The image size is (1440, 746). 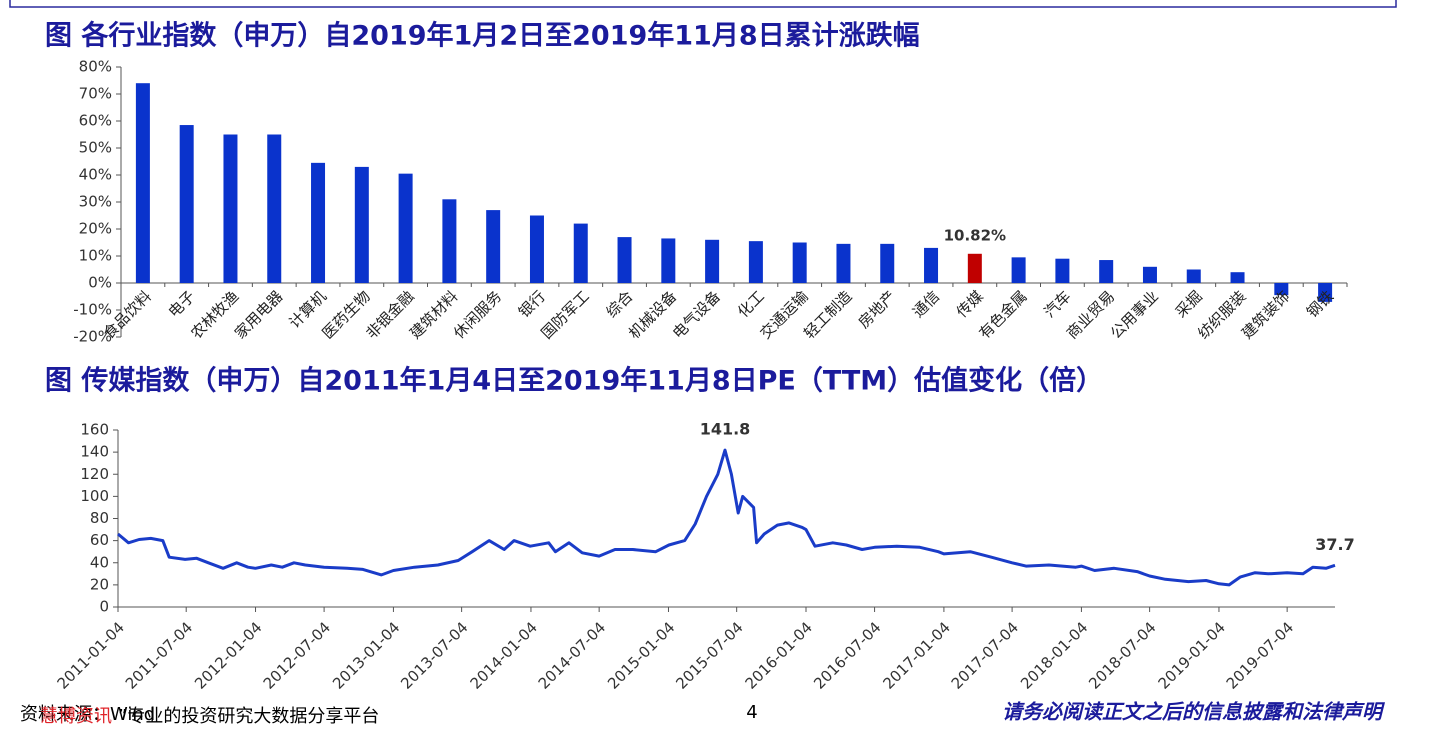 I want to click on disclaimer: 请务必阅读正文之后的信息披露和法律声明, so click(x=1194, y=712).